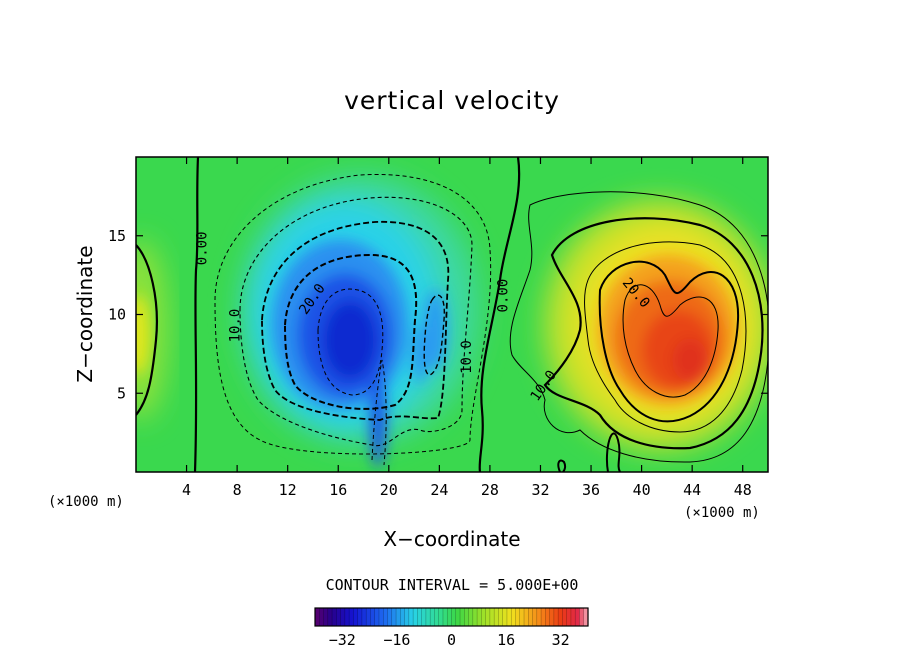  What do you see at coordinates (490, 490) in the screenshot?
I see `x-tick-label: 28` at bounding box center [490, 490].